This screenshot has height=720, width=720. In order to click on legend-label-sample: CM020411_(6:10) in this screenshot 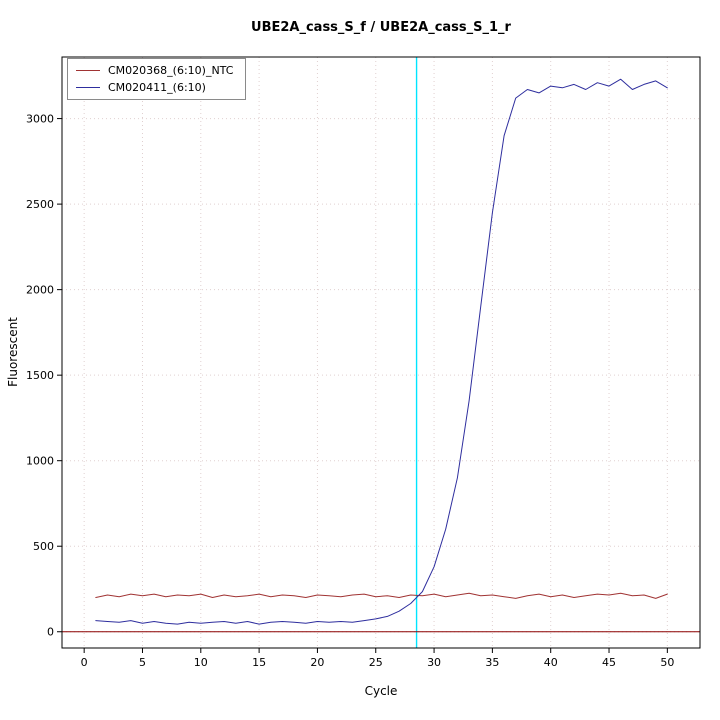, I will do `click(157, 87)`.